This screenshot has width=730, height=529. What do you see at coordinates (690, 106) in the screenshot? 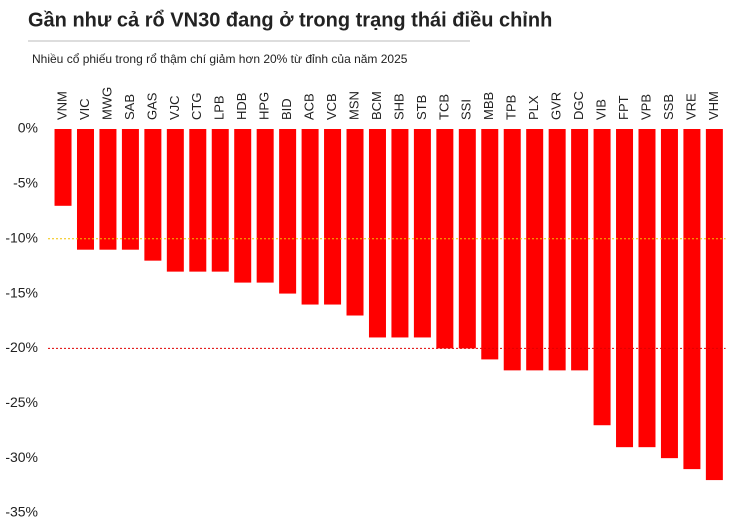
I see `x-tick-label: VRE` at bounding box center [690, 106].